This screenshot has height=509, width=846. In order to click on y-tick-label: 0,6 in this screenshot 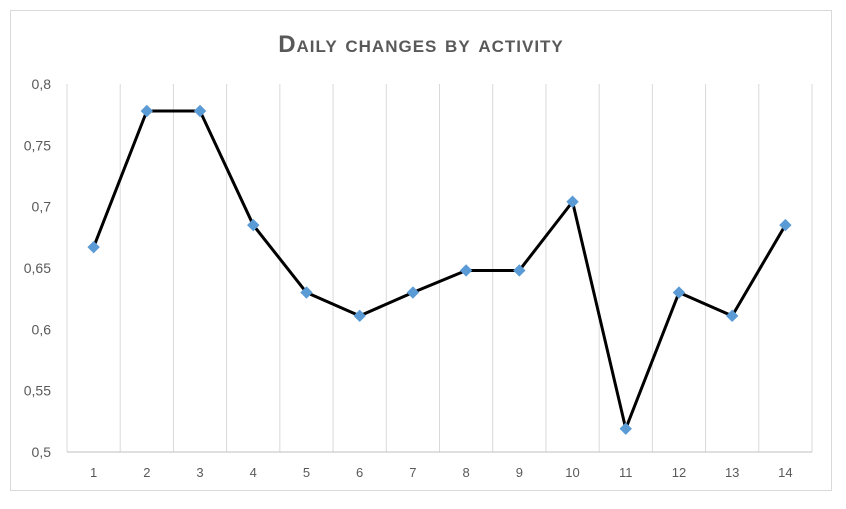, I will do `click(42, 329)`.